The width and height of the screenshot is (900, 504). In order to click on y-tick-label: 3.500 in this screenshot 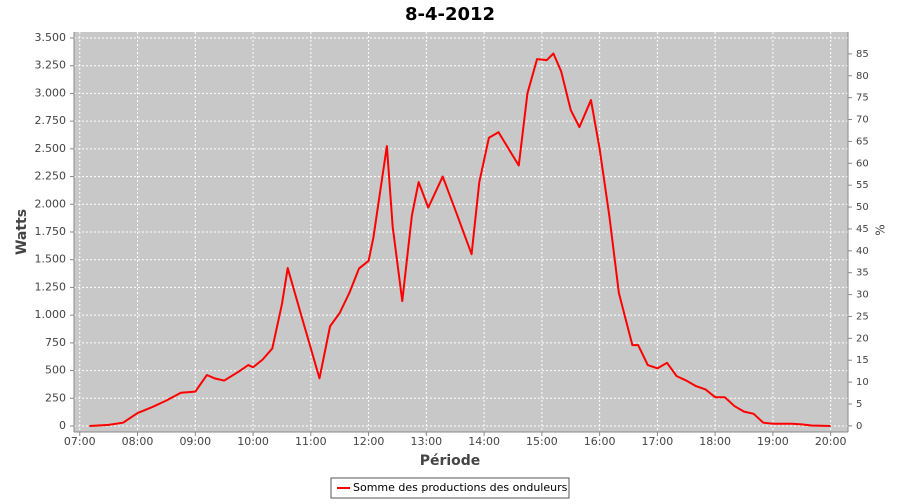, I will do `click(51, 37)`.